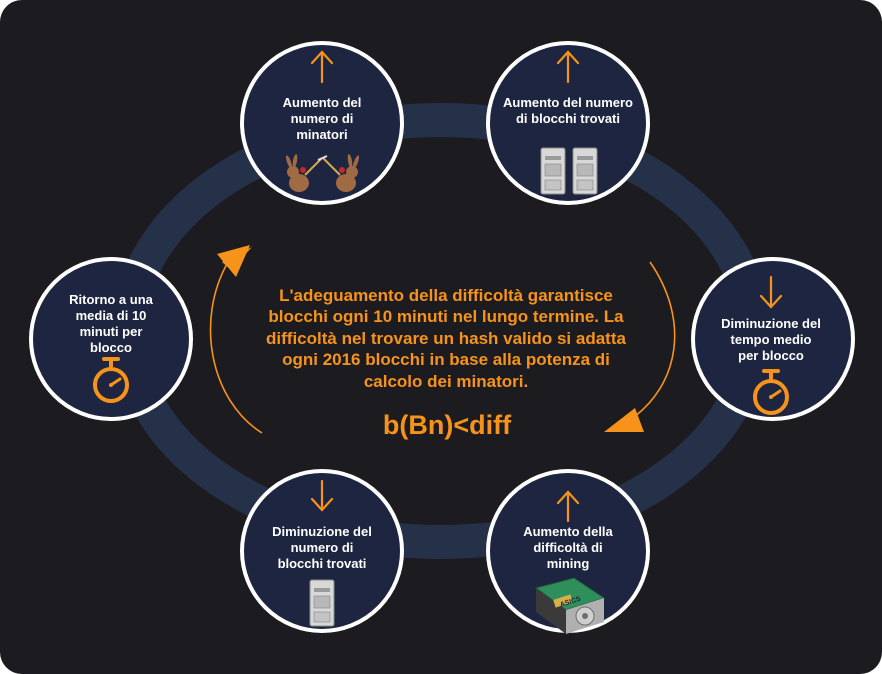  Describe the element at coordinates (111, 315) in the screenshot. I see `node-return-line-2: media di 10` at that location.